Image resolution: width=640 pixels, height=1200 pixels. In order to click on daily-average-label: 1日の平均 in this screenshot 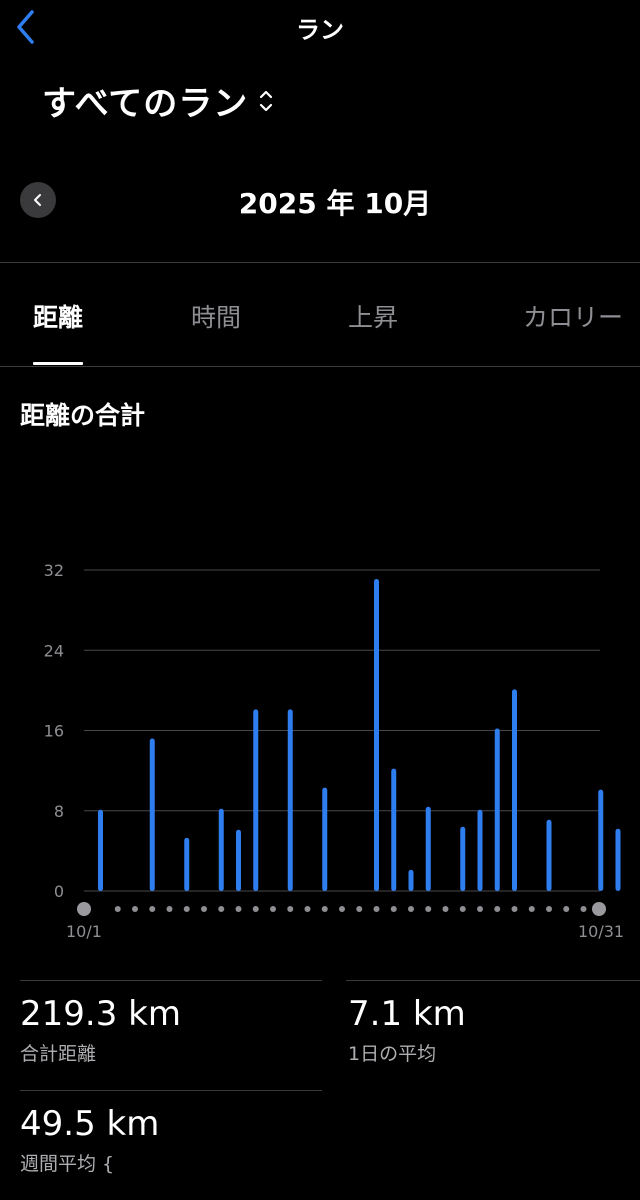, I will do `click(392, 1054)`.